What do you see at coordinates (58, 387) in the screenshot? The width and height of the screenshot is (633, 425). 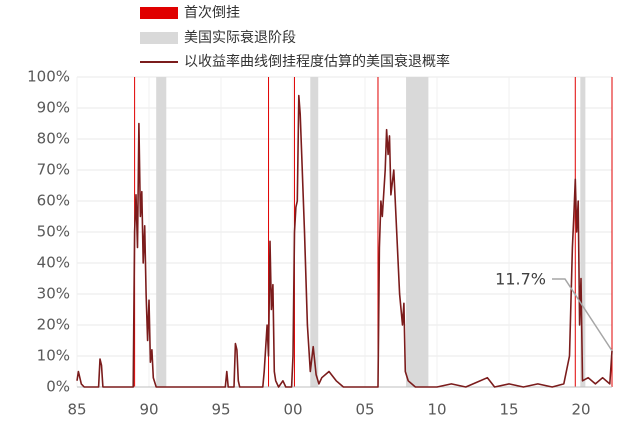 I see `y-tick-label: 0%` at bounding box center [58, 387].